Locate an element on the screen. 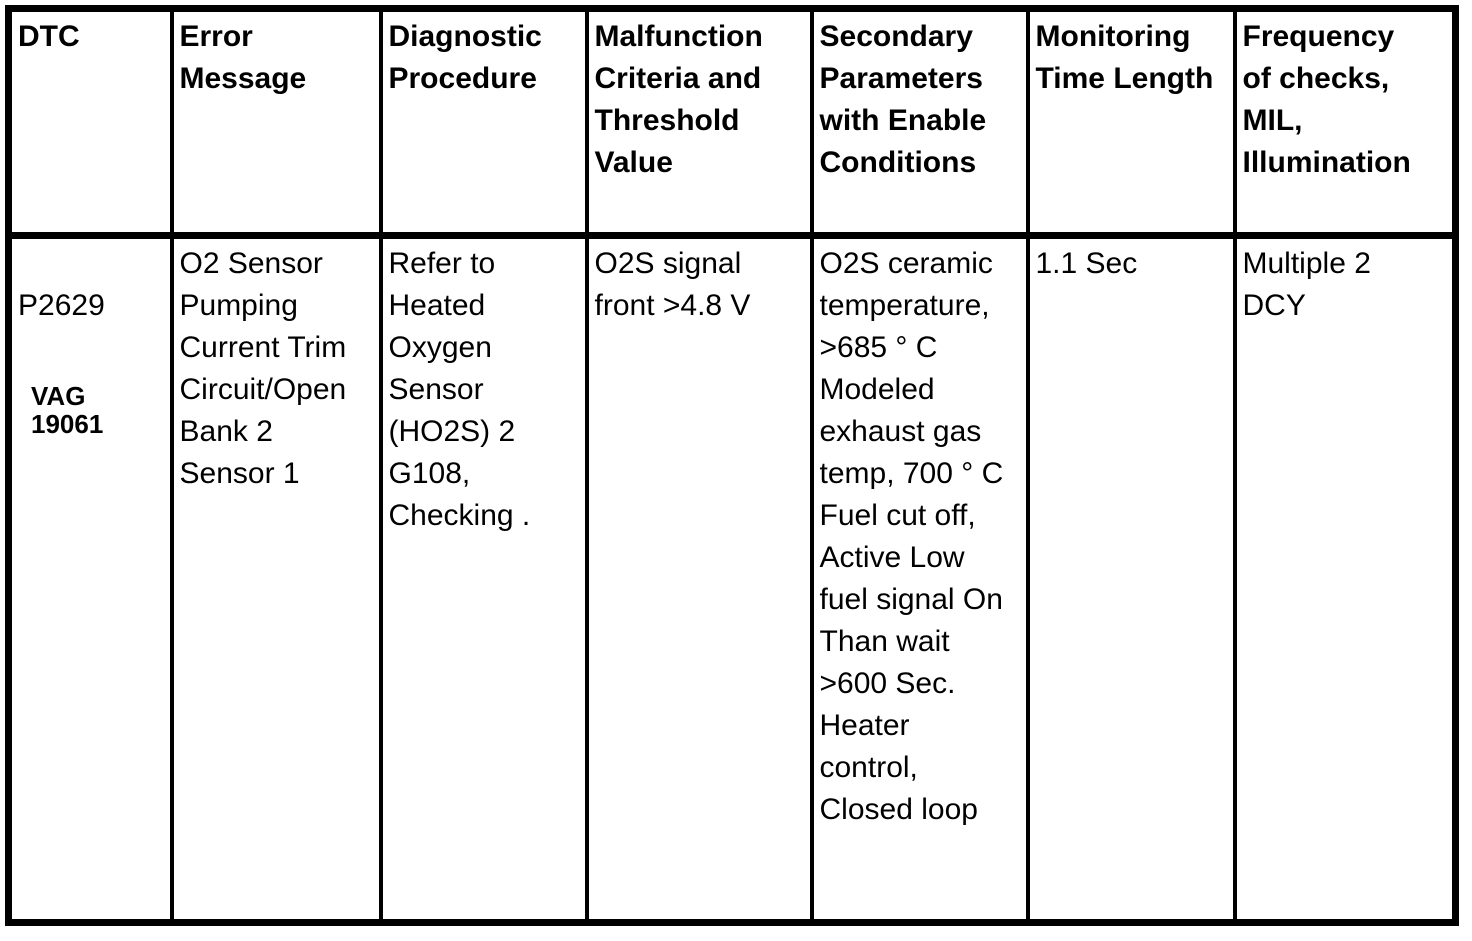  column-header-frequency-of-checks: Frequency of checks, MIL, Illumination is located at coordinates (1345, 122).